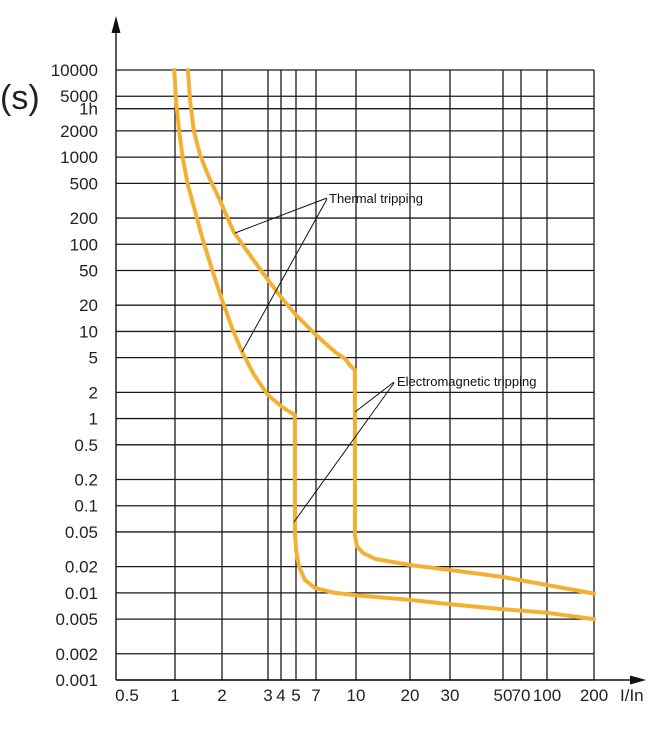  What do you see at coordinates (127, 695) in the screenshot?
I see `x-tick-label: 0.5` at bounding box center [127, 695].